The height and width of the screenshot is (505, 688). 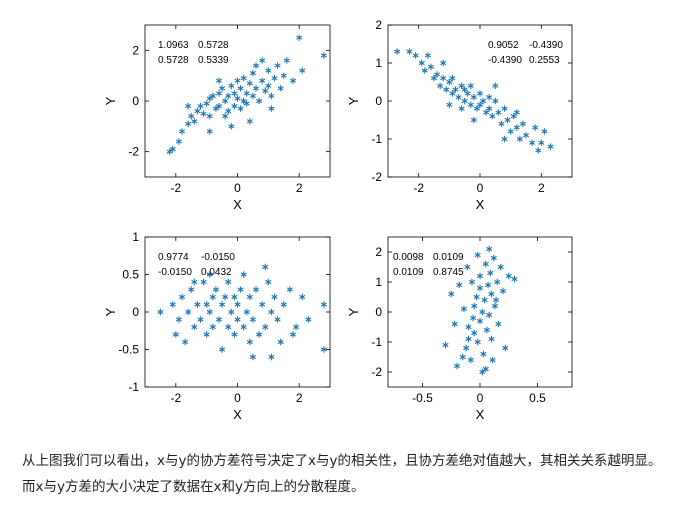 What do you see at coordinates (196, 265) in the screenshot?
I see `covariance-annotation: 0.9774 -0.0150 -0.0150 0.0432` at bounding box center [196, 265].